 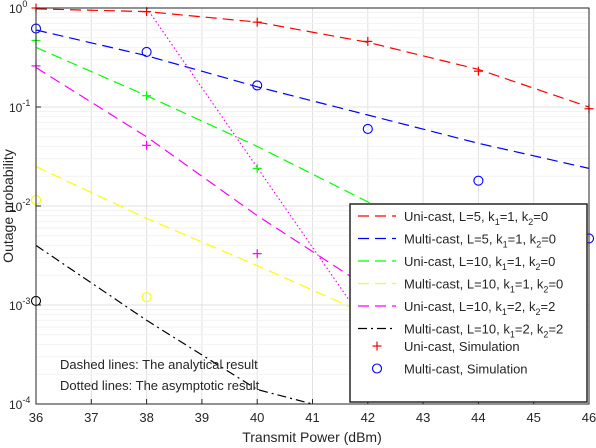 What do you see at coordinates (478, 417) in the screenshot?
I see `x-tick-label: 44` at bounding box center [478, 417].